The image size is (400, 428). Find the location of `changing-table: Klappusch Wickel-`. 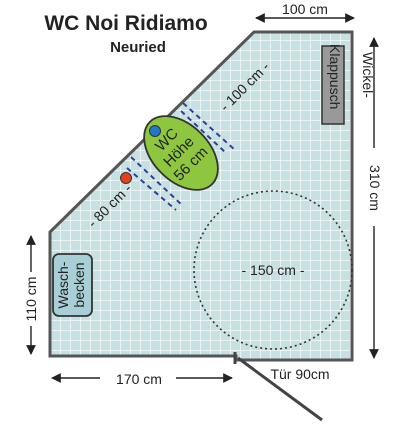

changing-table: Klappusch Wickel- is located at coordinates (348, 84).